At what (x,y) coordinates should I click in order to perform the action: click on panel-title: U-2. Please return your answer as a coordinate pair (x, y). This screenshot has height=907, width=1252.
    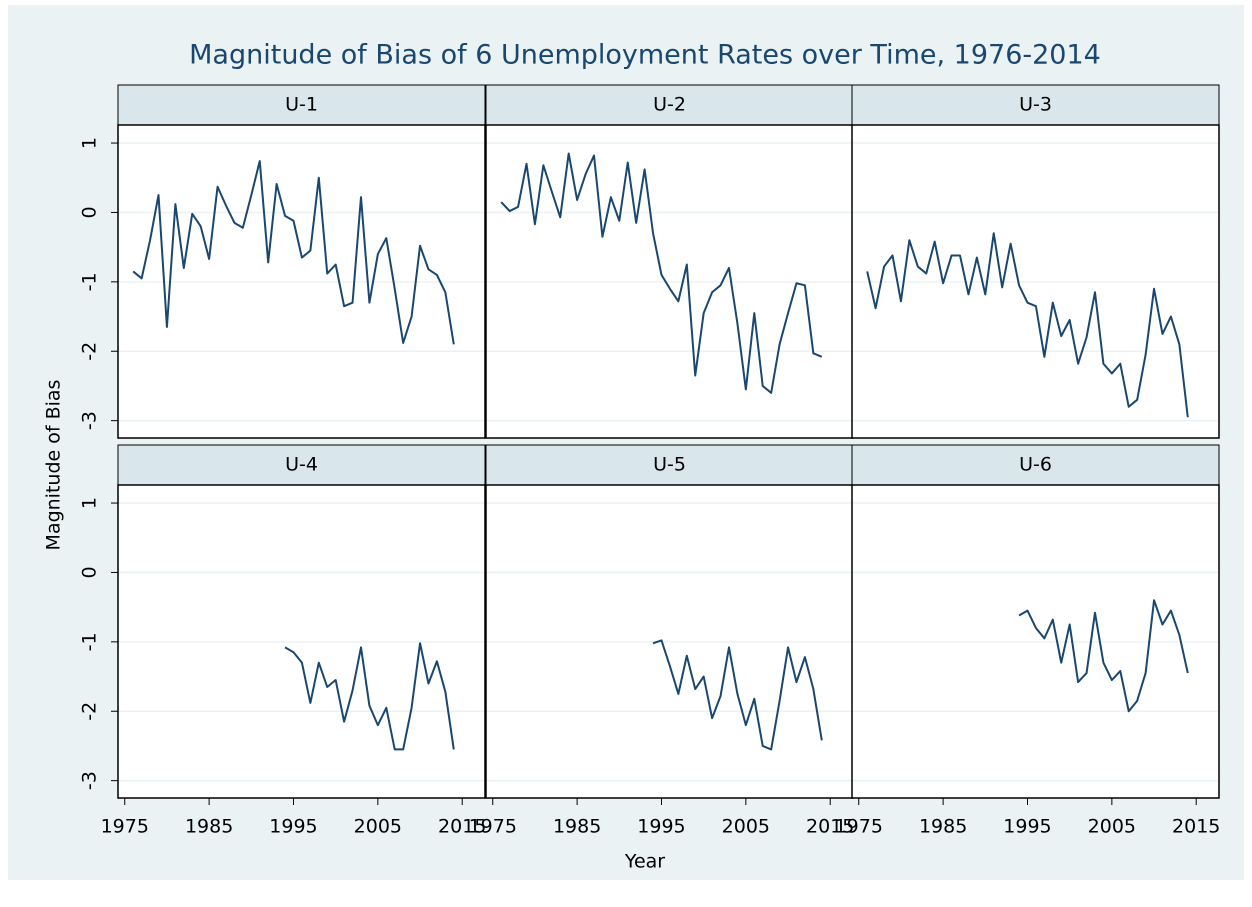
    Looking at the image, I should click on (669, 105).